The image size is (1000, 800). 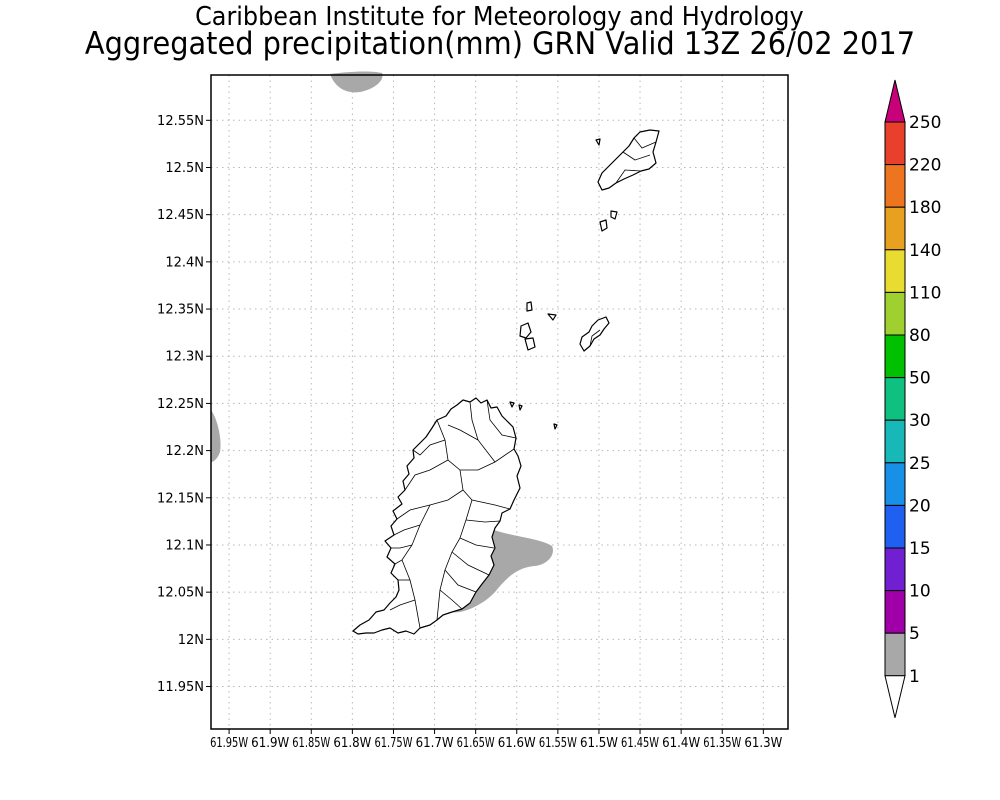 What do you see at coordinates (476, 743) in the screenshot?
I see `lon-tick-label: 61.65W` at bounding box center [476, 743].